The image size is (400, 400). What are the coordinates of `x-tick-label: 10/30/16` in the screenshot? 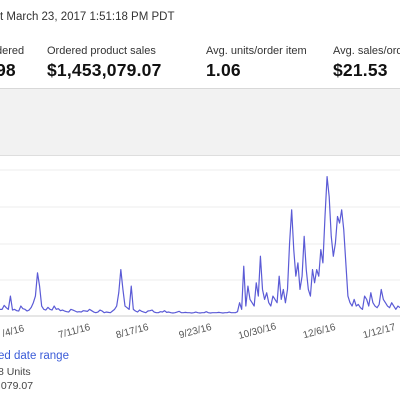 It's located at (257, 331).